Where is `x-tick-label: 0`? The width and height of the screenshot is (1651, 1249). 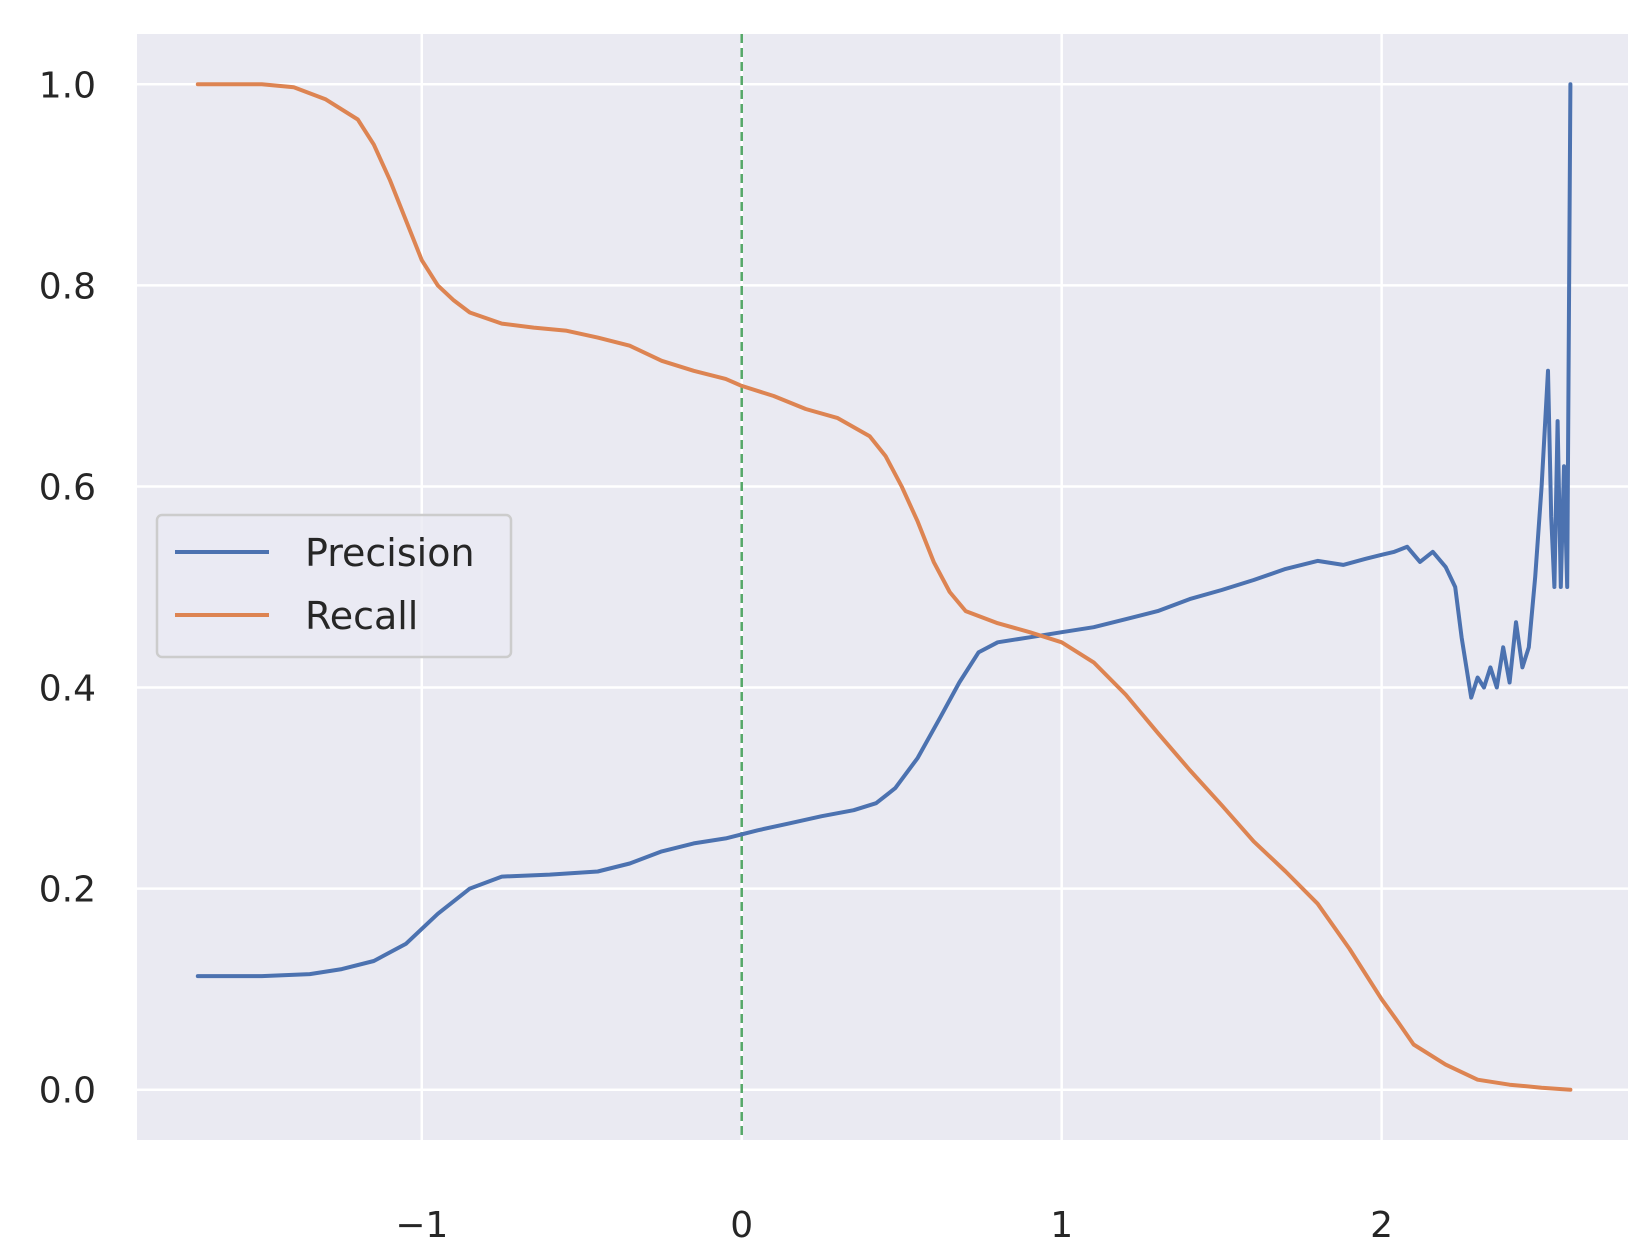
x-tick-label: 0 is located at coordinates (741, 1225).